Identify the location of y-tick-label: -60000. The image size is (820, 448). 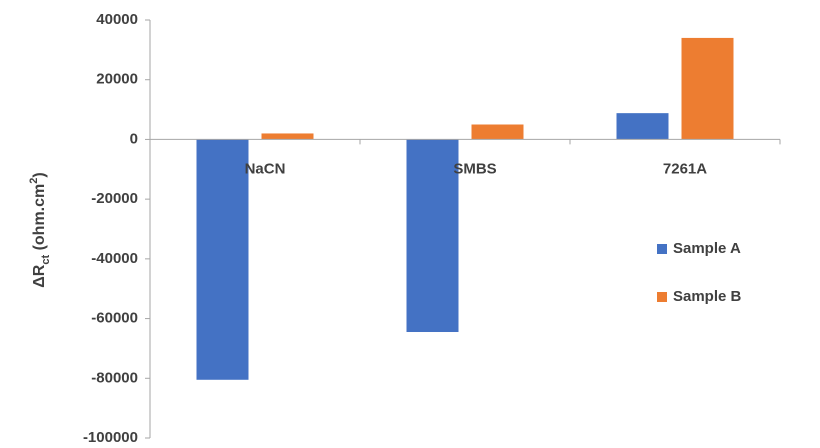
(114, 318).